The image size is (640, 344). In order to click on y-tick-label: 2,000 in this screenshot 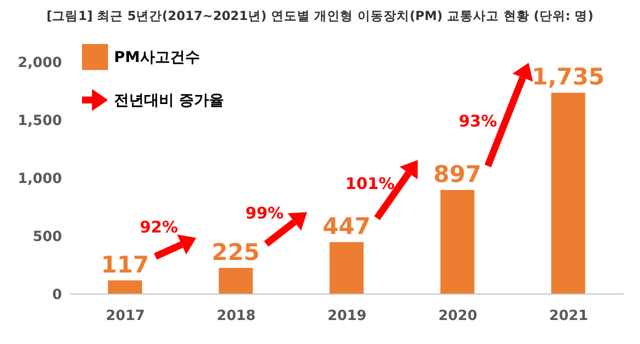, I will do `click(40, 62)`.